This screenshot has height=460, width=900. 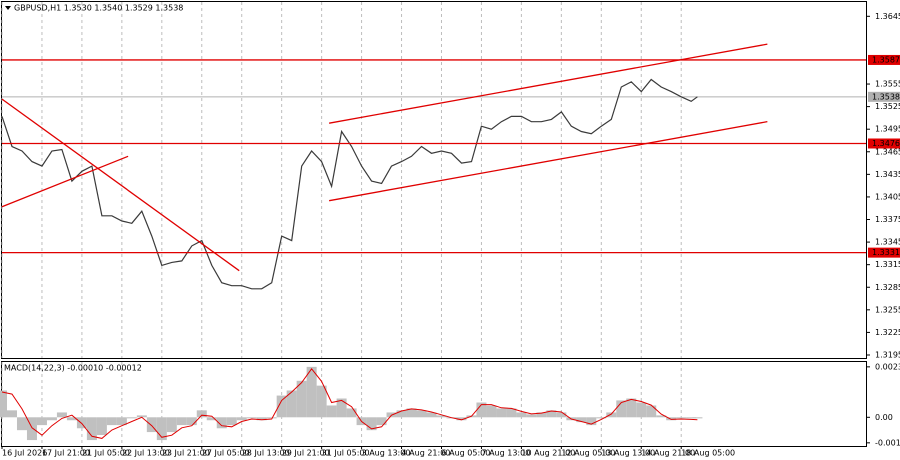 What do you see at coordinates (106, 453) in the screenshot?
I see `x-tick-label: 21 Jul 05:00` at bounding box center [106, 453].